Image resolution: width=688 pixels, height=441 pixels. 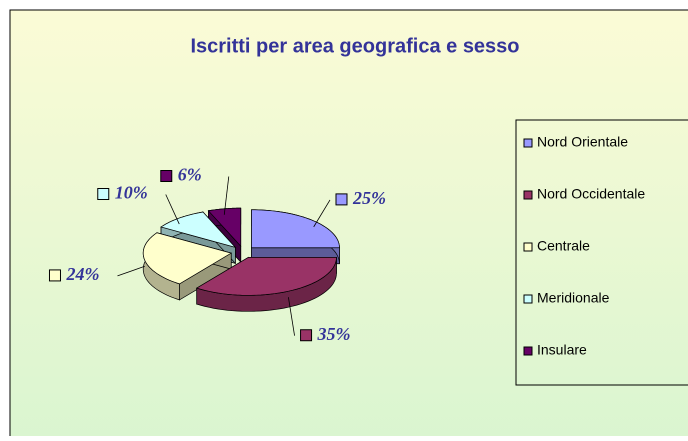 What do you see at coordinates (82, 274) in the screenshot?
I see `data-label: 24%` at bounding box center [82, 274].